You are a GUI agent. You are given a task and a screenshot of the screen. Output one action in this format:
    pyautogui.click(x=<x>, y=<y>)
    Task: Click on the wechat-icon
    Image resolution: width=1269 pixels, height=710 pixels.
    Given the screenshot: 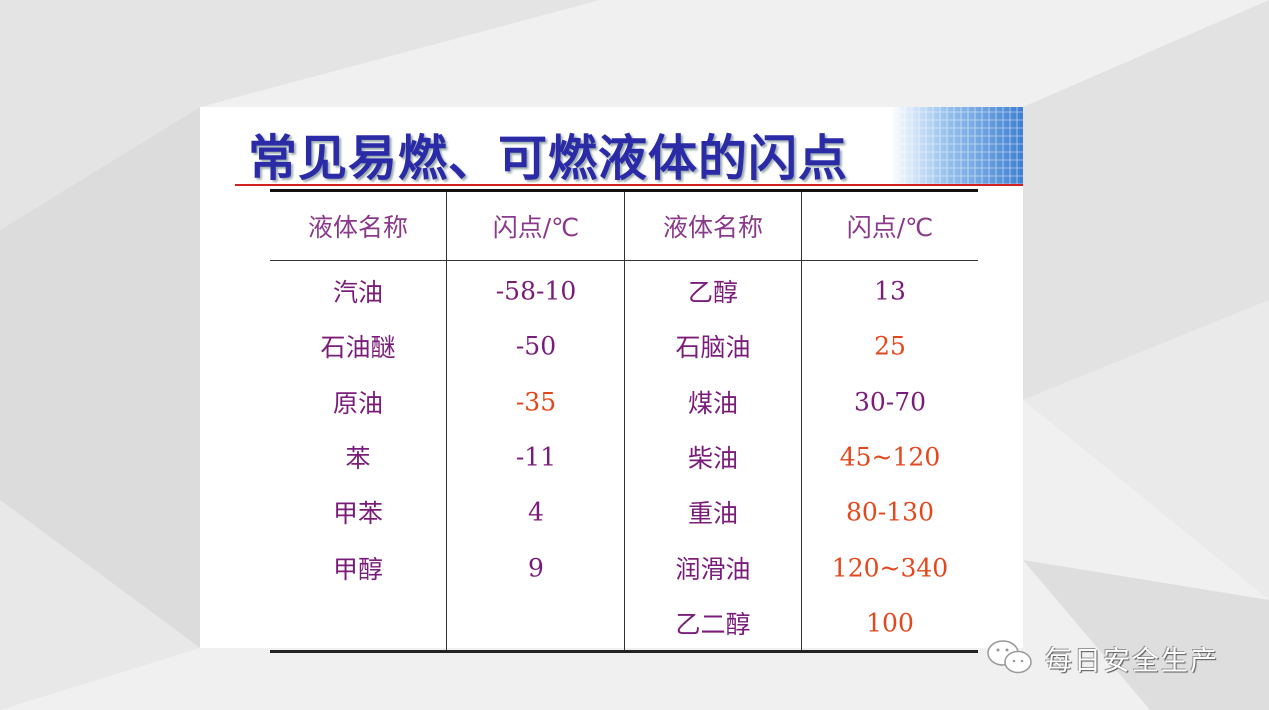 What is the action you would take?
    pyautogui.click(x=1009, y=657)
    